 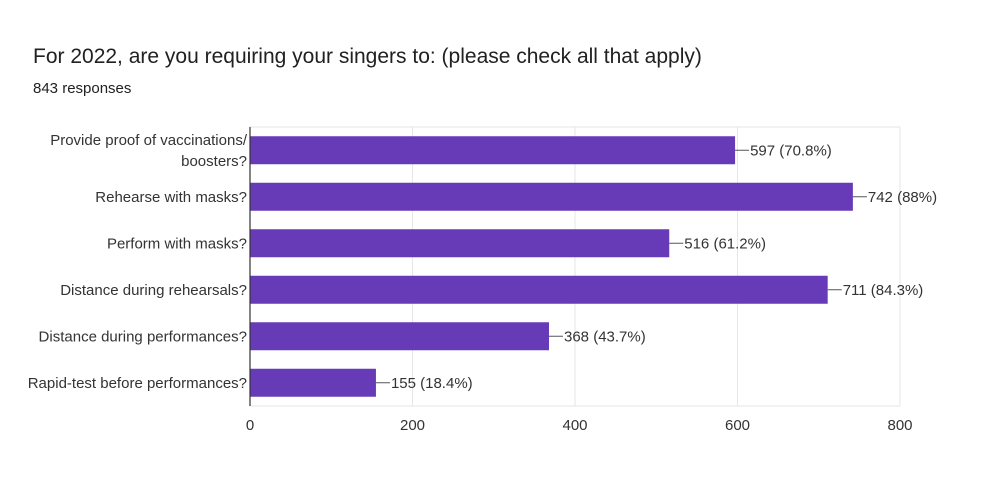 I want to click on category-label: Rapid-test before performances?, so click(x=137, y=383).